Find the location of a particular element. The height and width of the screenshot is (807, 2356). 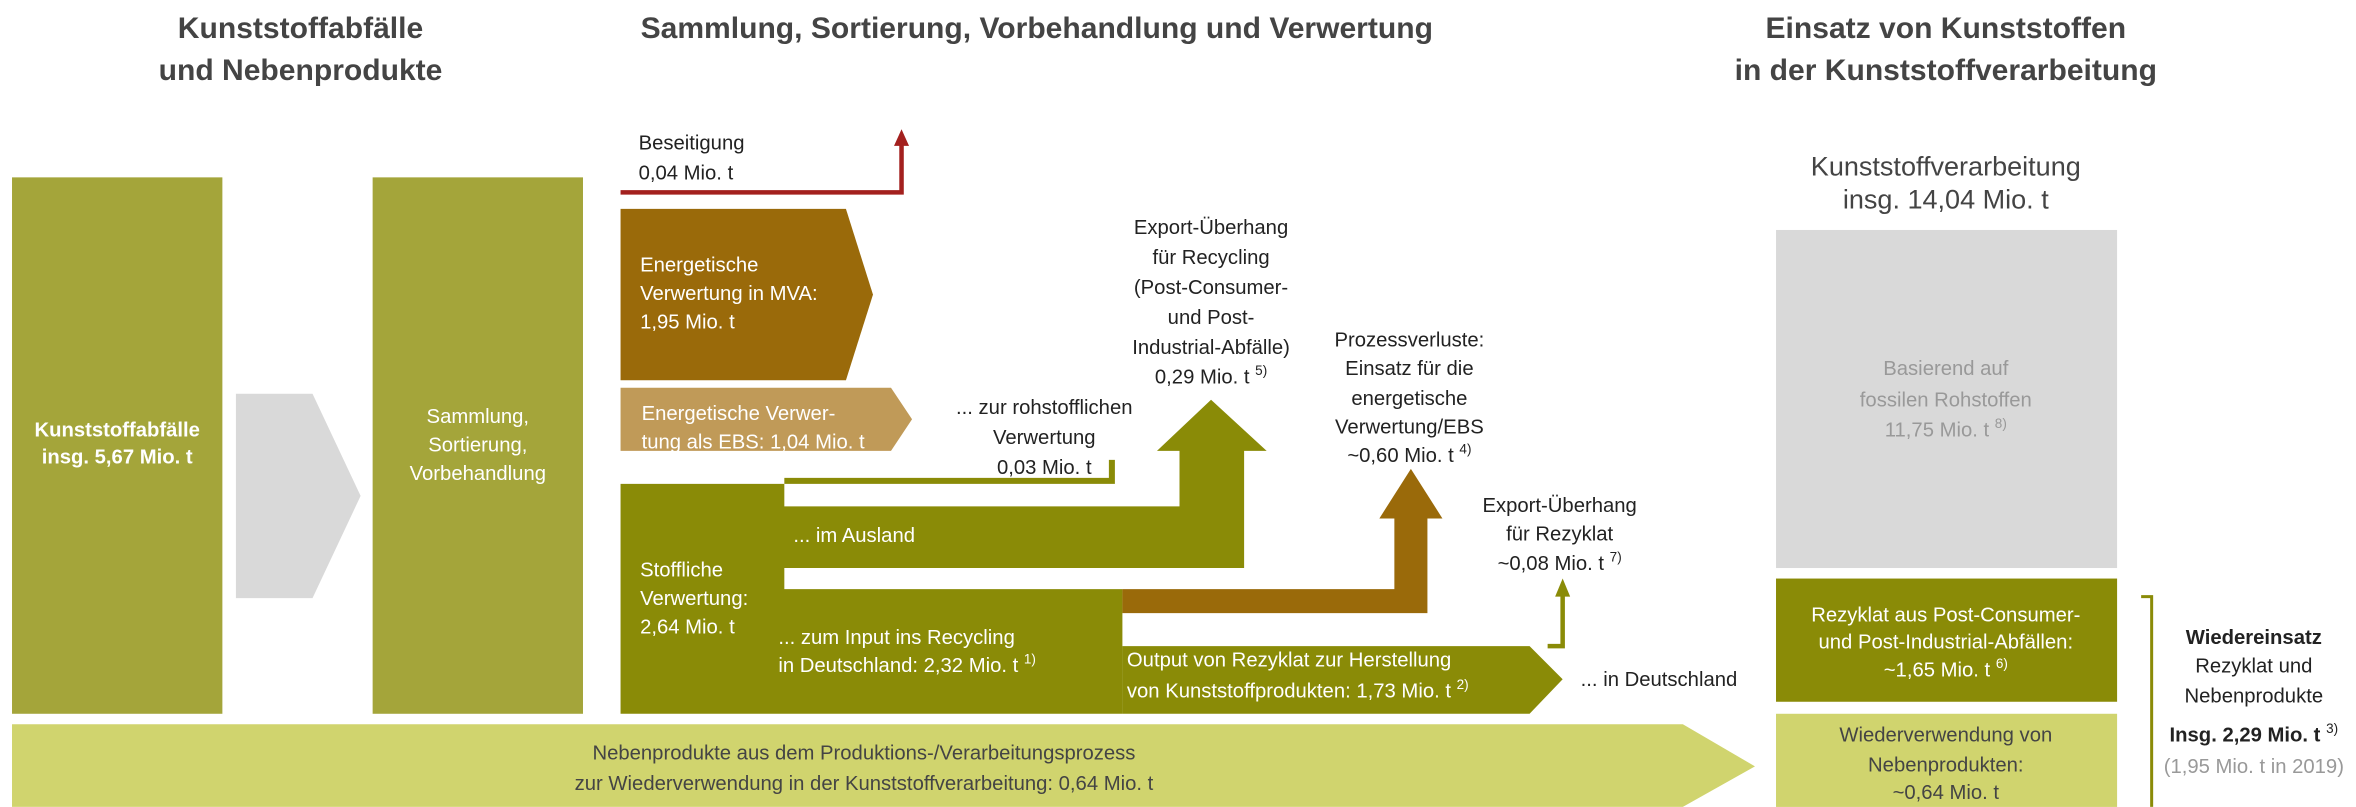

label: ~1,65 Mio. t 6) is located at coordinates (1946, 669).